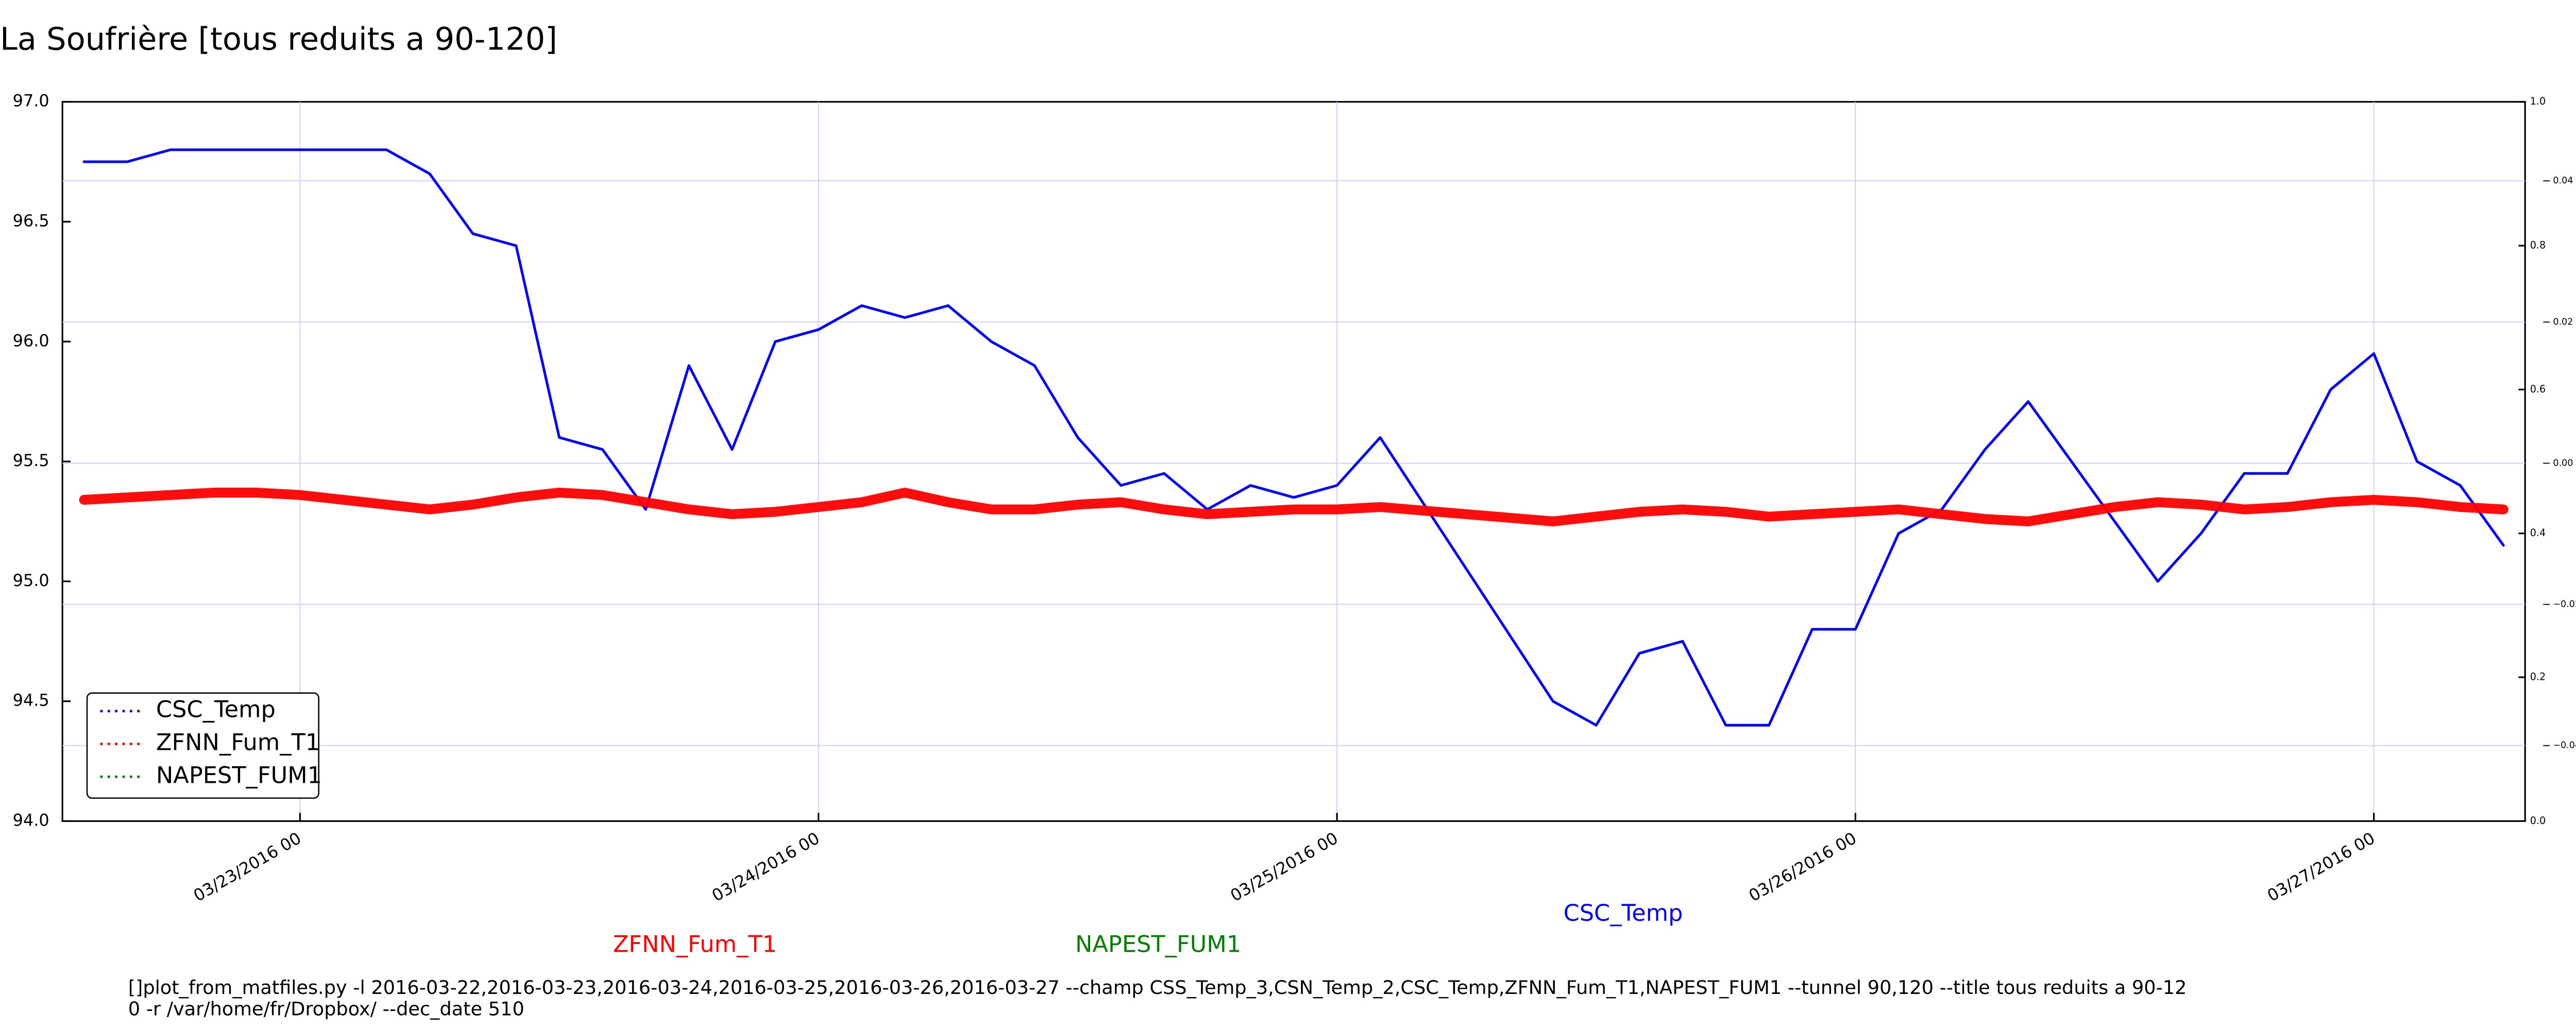  What do you see at coordinates (2563, 463) in the screenshot?
I see `y3-tick-label: 0.00` at bounding box center [2563, 463].